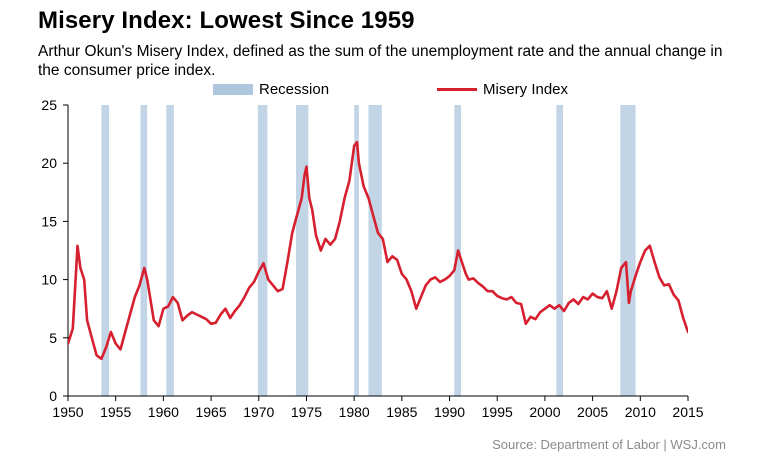 Image resolution: width=770 pixels, height=472 pixels. I want to click on x-tick-label-2015: 2015, so click(687, 412).